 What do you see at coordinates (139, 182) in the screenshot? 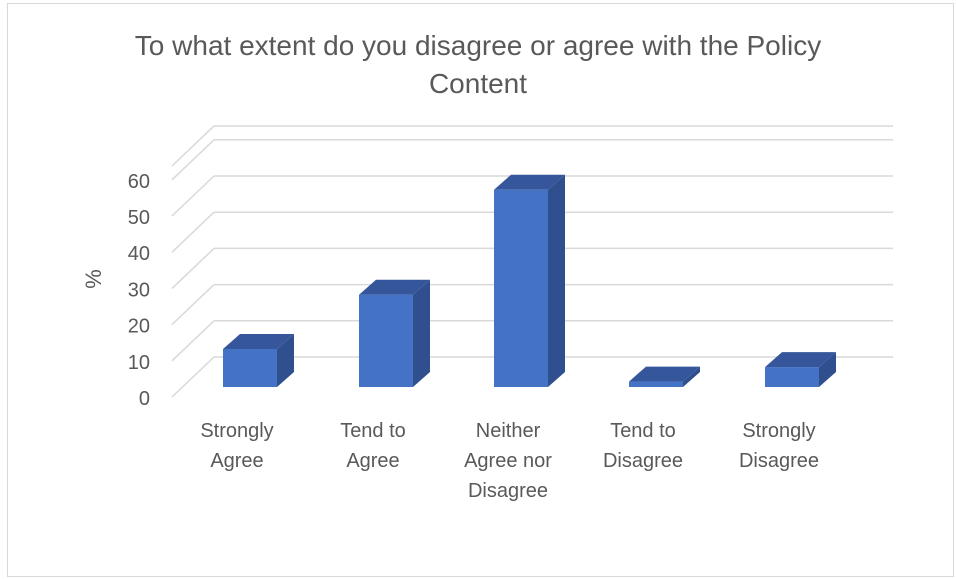
I see `y-tick-label: 60` at bounding box center [139, 182].